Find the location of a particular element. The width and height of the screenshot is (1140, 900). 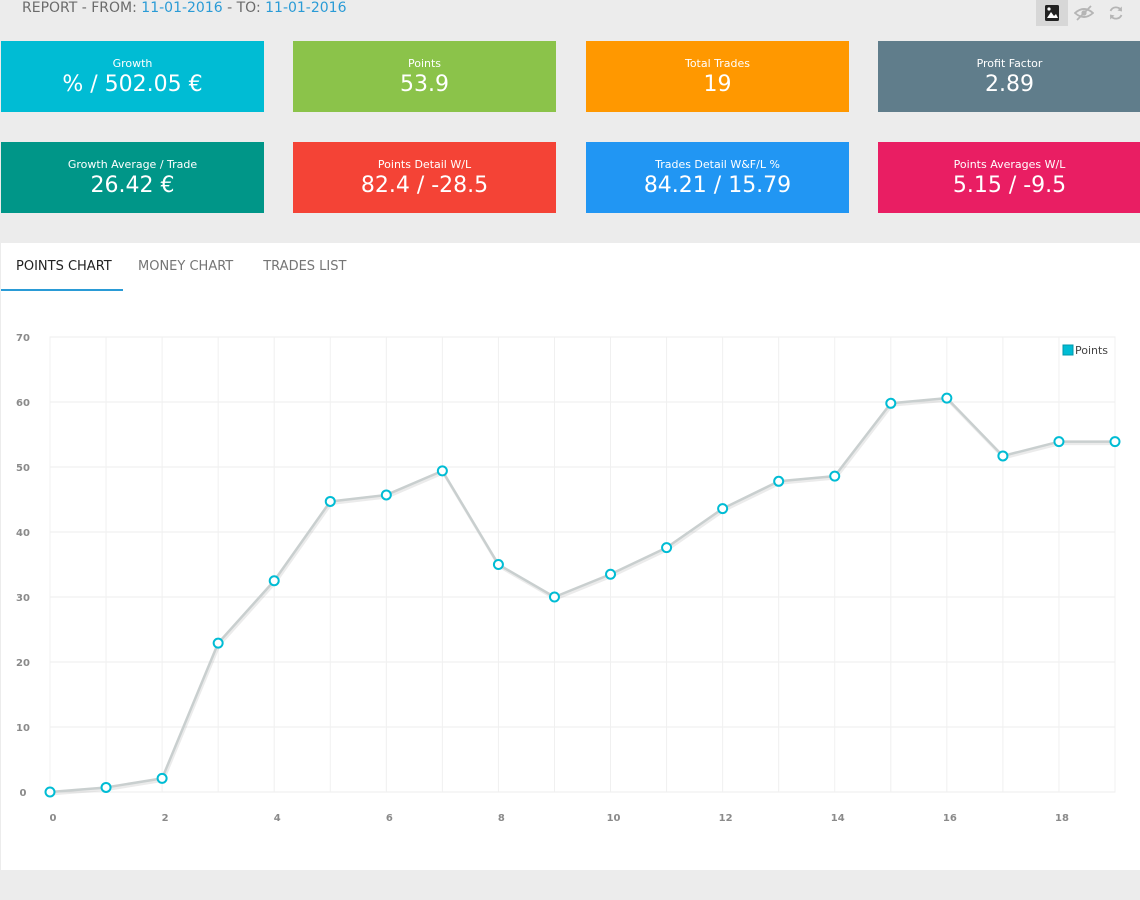

tile-trades-detail: Trades Detail W&F/L % 84.21 / 15.79 is located at coordinates (717, 177).